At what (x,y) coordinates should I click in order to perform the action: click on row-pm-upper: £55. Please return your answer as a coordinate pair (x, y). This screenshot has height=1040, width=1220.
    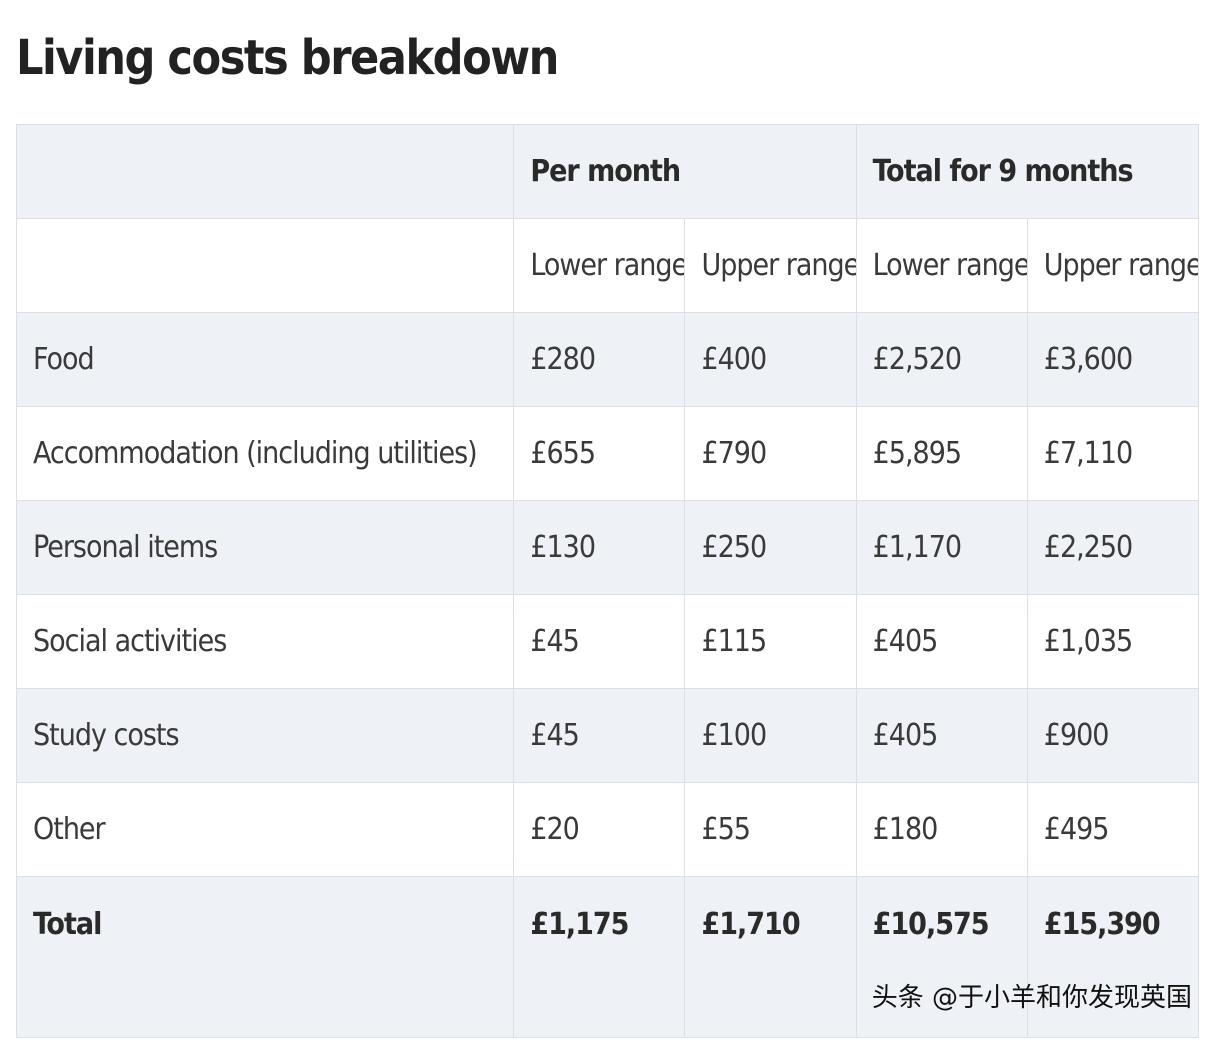
    Looking at the image, I should click on (770, 829).